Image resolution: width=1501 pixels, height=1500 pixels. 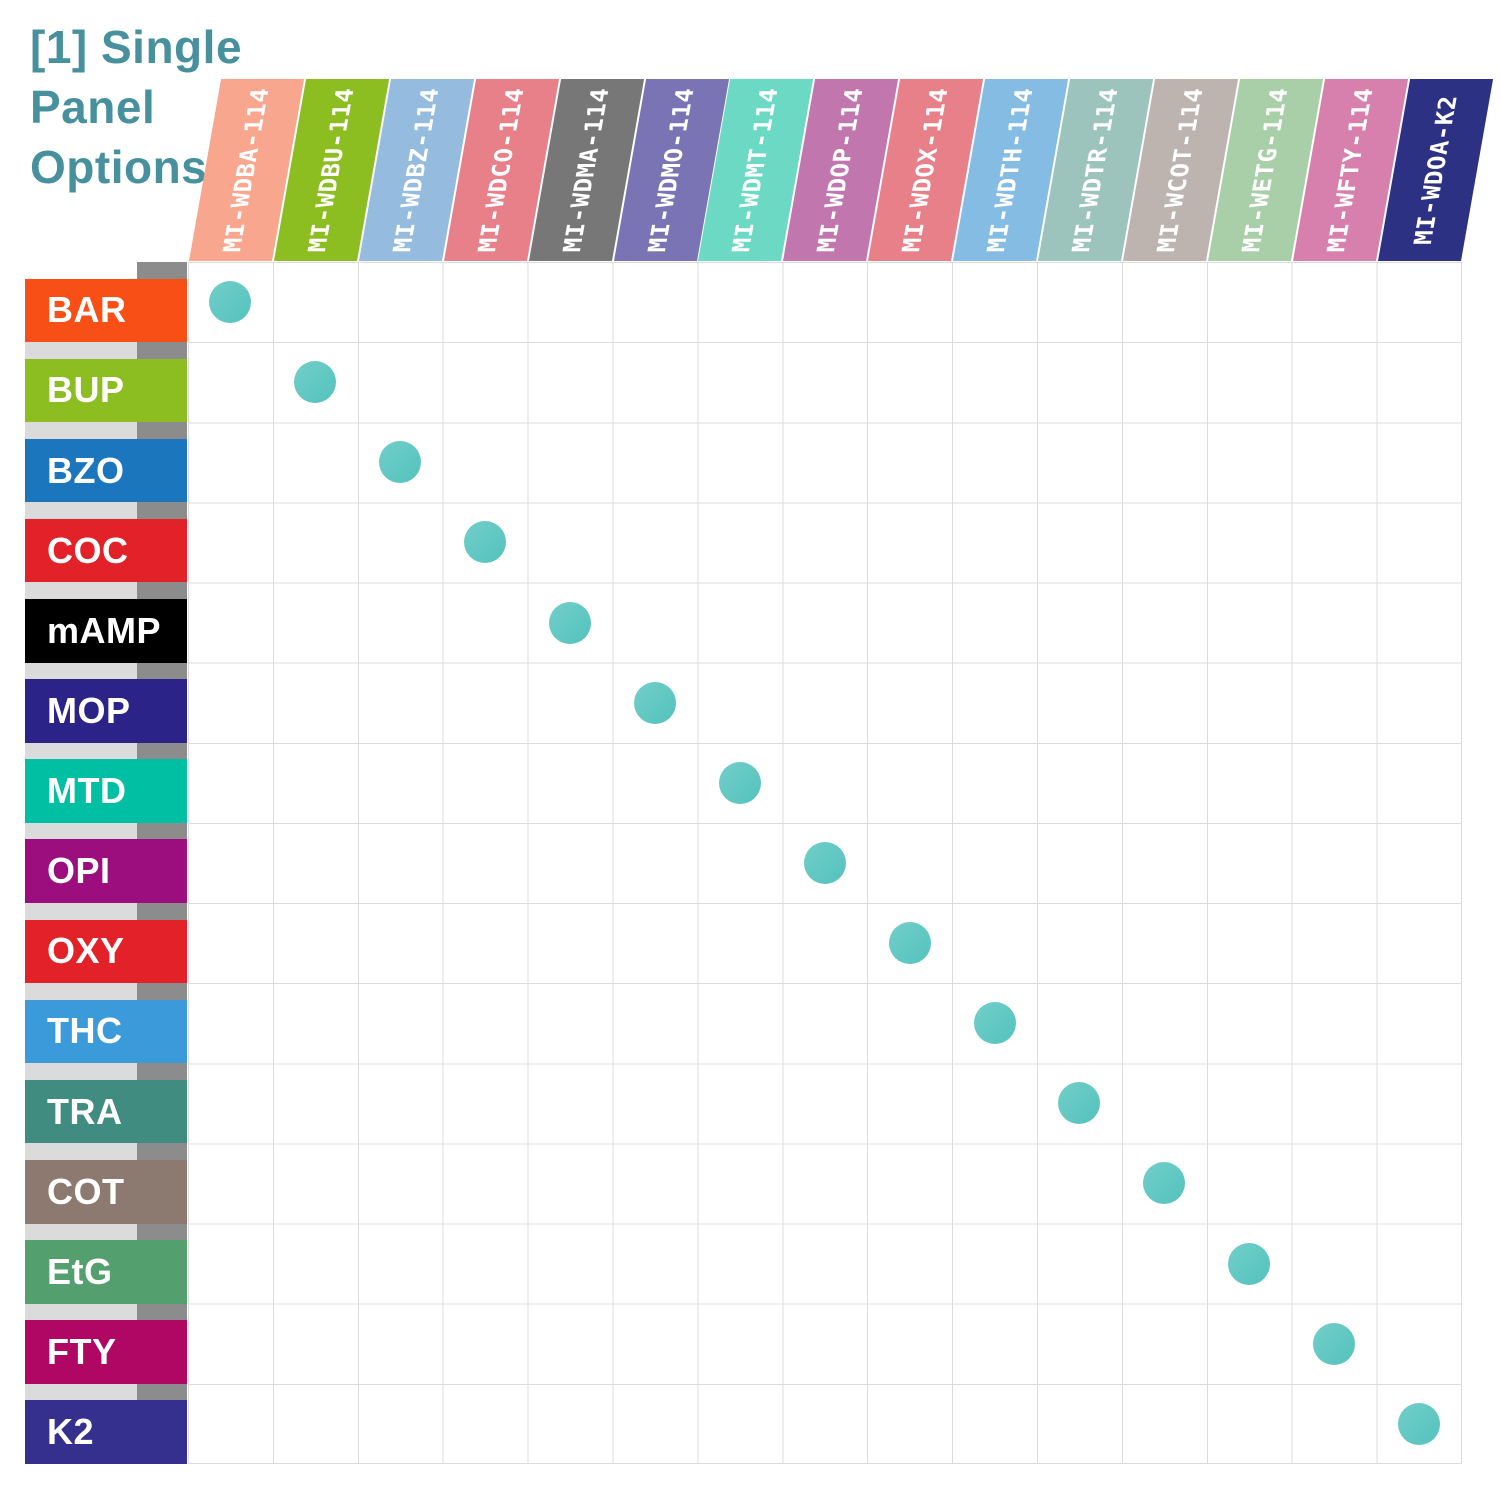 I want to click on row-label: BAR, so click(x=106, y=310).